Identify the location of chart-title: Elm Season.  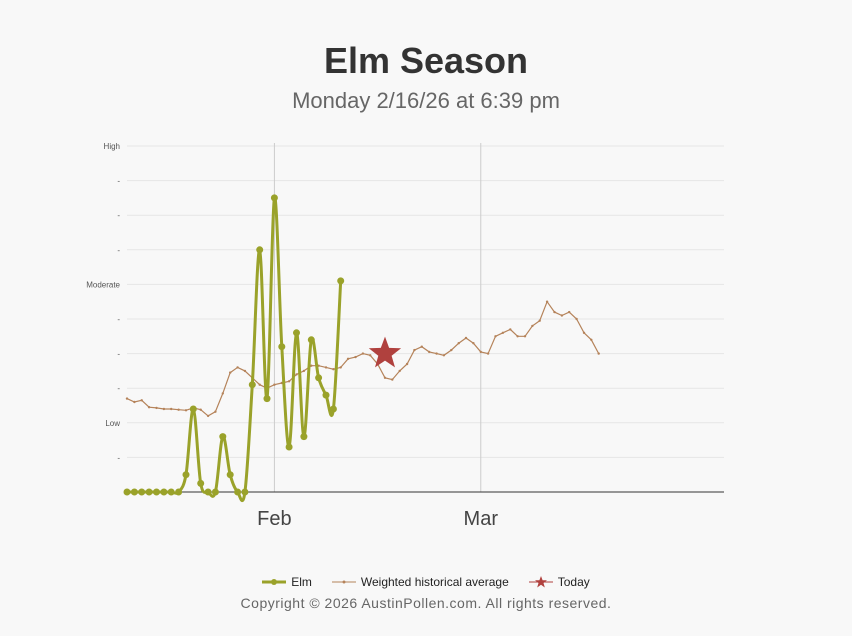
(426, 60).